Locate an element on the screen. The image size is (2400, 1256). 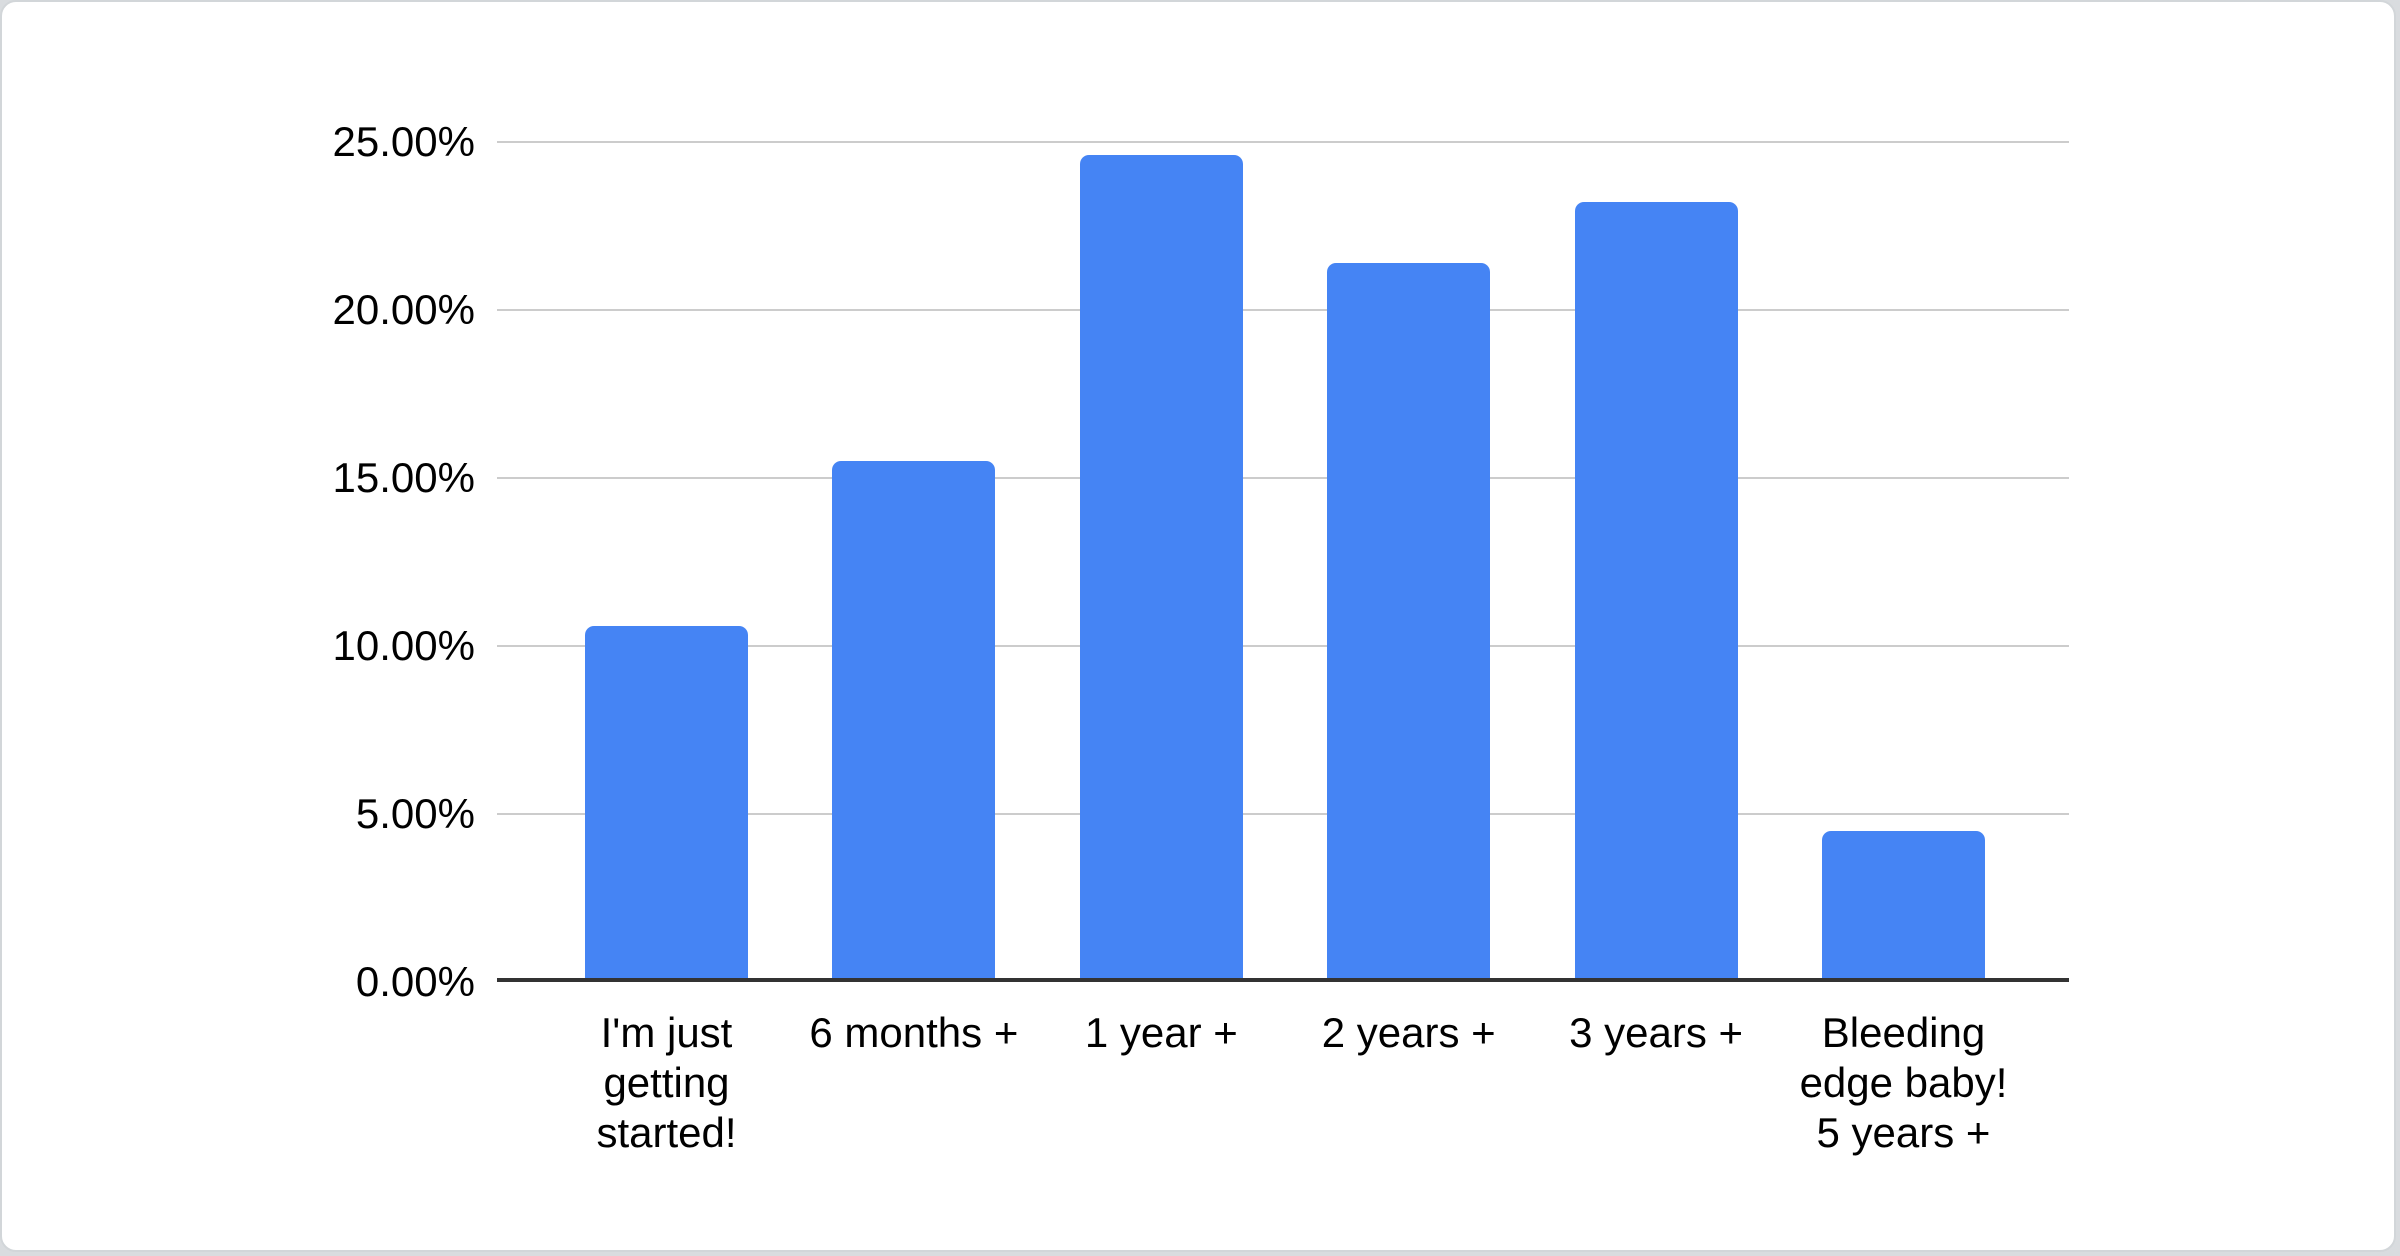
x-axis-baseline is located at coordinates (1283, 980).